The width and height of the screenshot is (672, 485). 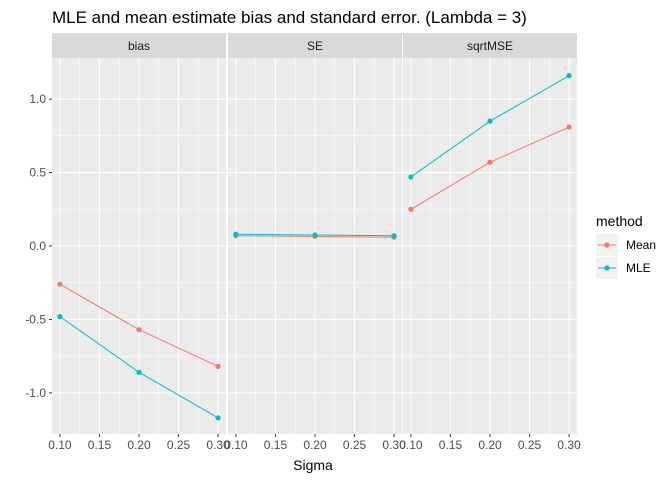 What do you see at coordinates (623, 268) in the screenshot?
I see `legend-item-mle: MLE` at bounding box center [623, 268].